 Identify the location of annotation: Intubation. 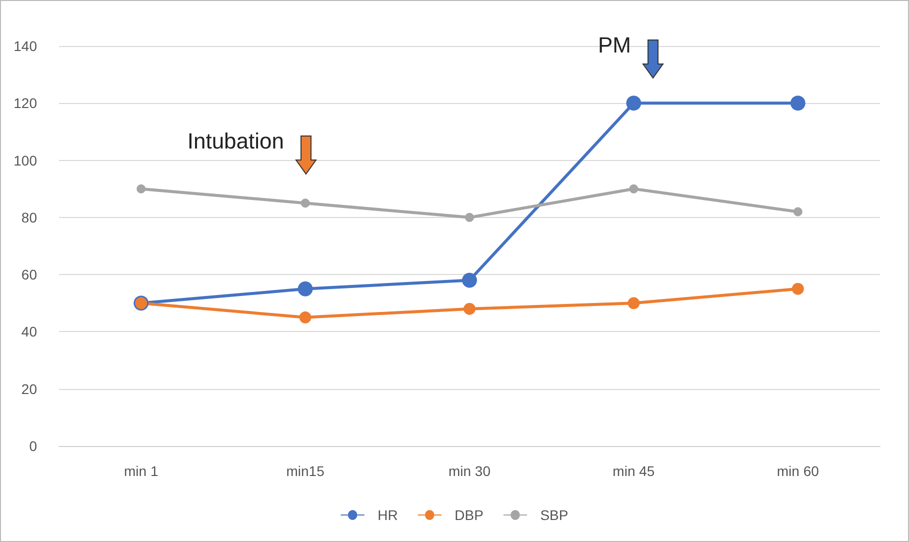
(235, 141).